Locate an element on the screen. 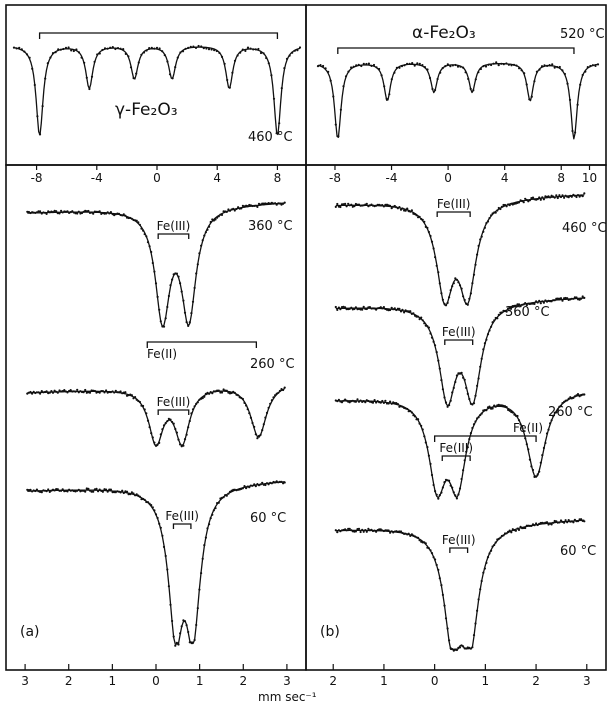 The width and height of the screenshot is (610, 709). x-tick-label-panel-a: 0 is located at coordinates (156, 681).